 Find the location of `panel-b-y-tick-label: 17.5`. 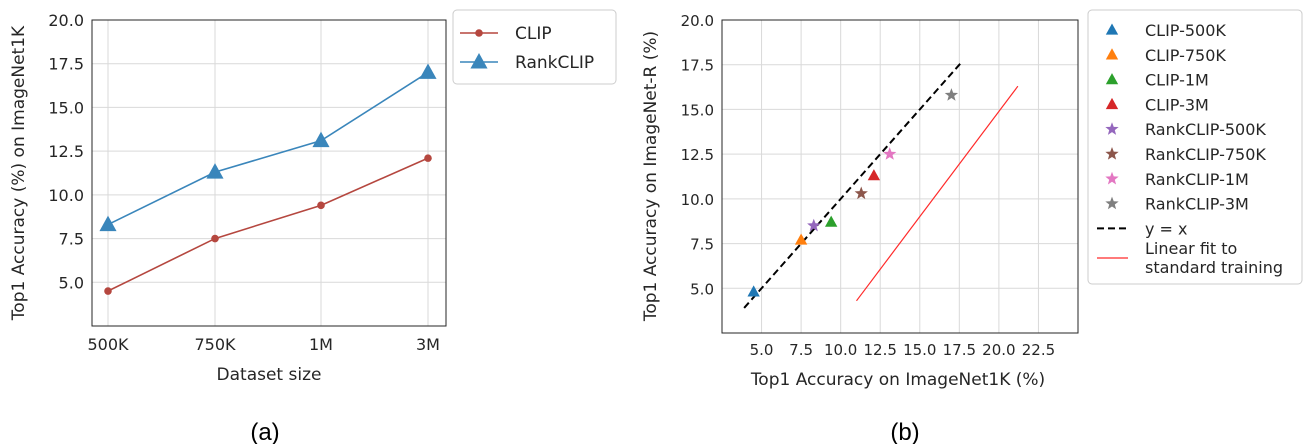

panel-b-y-tick-label: 17.5 is located at coordinates (697, 66).